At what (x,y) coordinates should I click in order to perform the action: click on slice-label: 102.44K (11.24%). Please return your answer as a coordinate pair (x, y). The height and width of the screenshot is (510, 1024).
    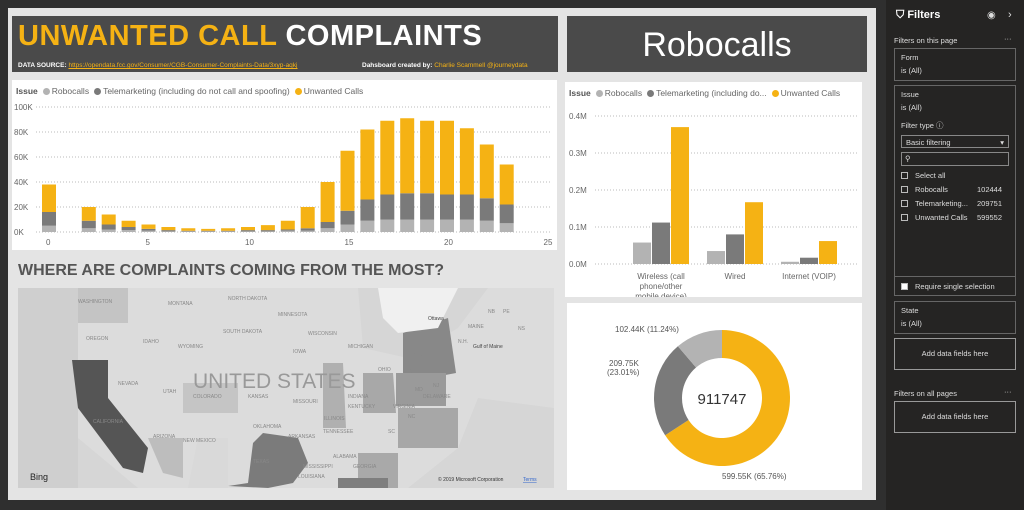
    Looking at the image, I should click on (647, 329).